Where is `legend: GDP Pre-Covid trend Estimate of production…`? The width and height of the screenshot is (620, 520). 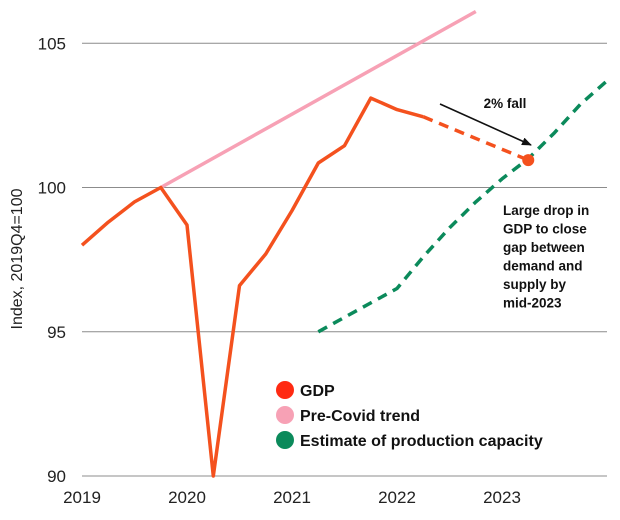 legend: GDP Pre-Covid trend Estimate of production… is located at coordinates (409, 415).